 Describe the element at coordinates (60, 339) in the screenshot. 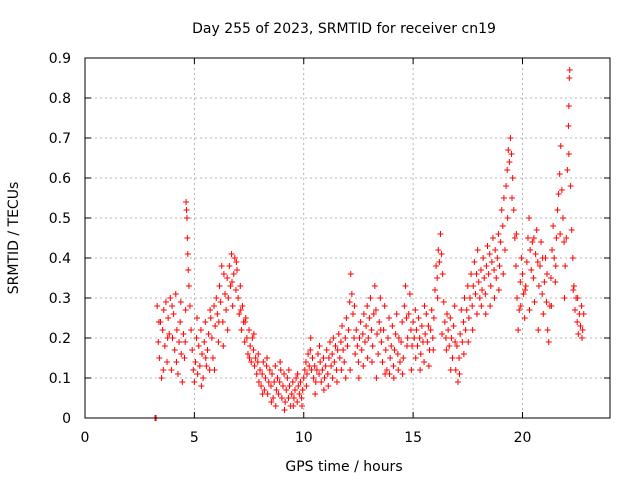

I see `y-tick-label: 0.2` at that location.